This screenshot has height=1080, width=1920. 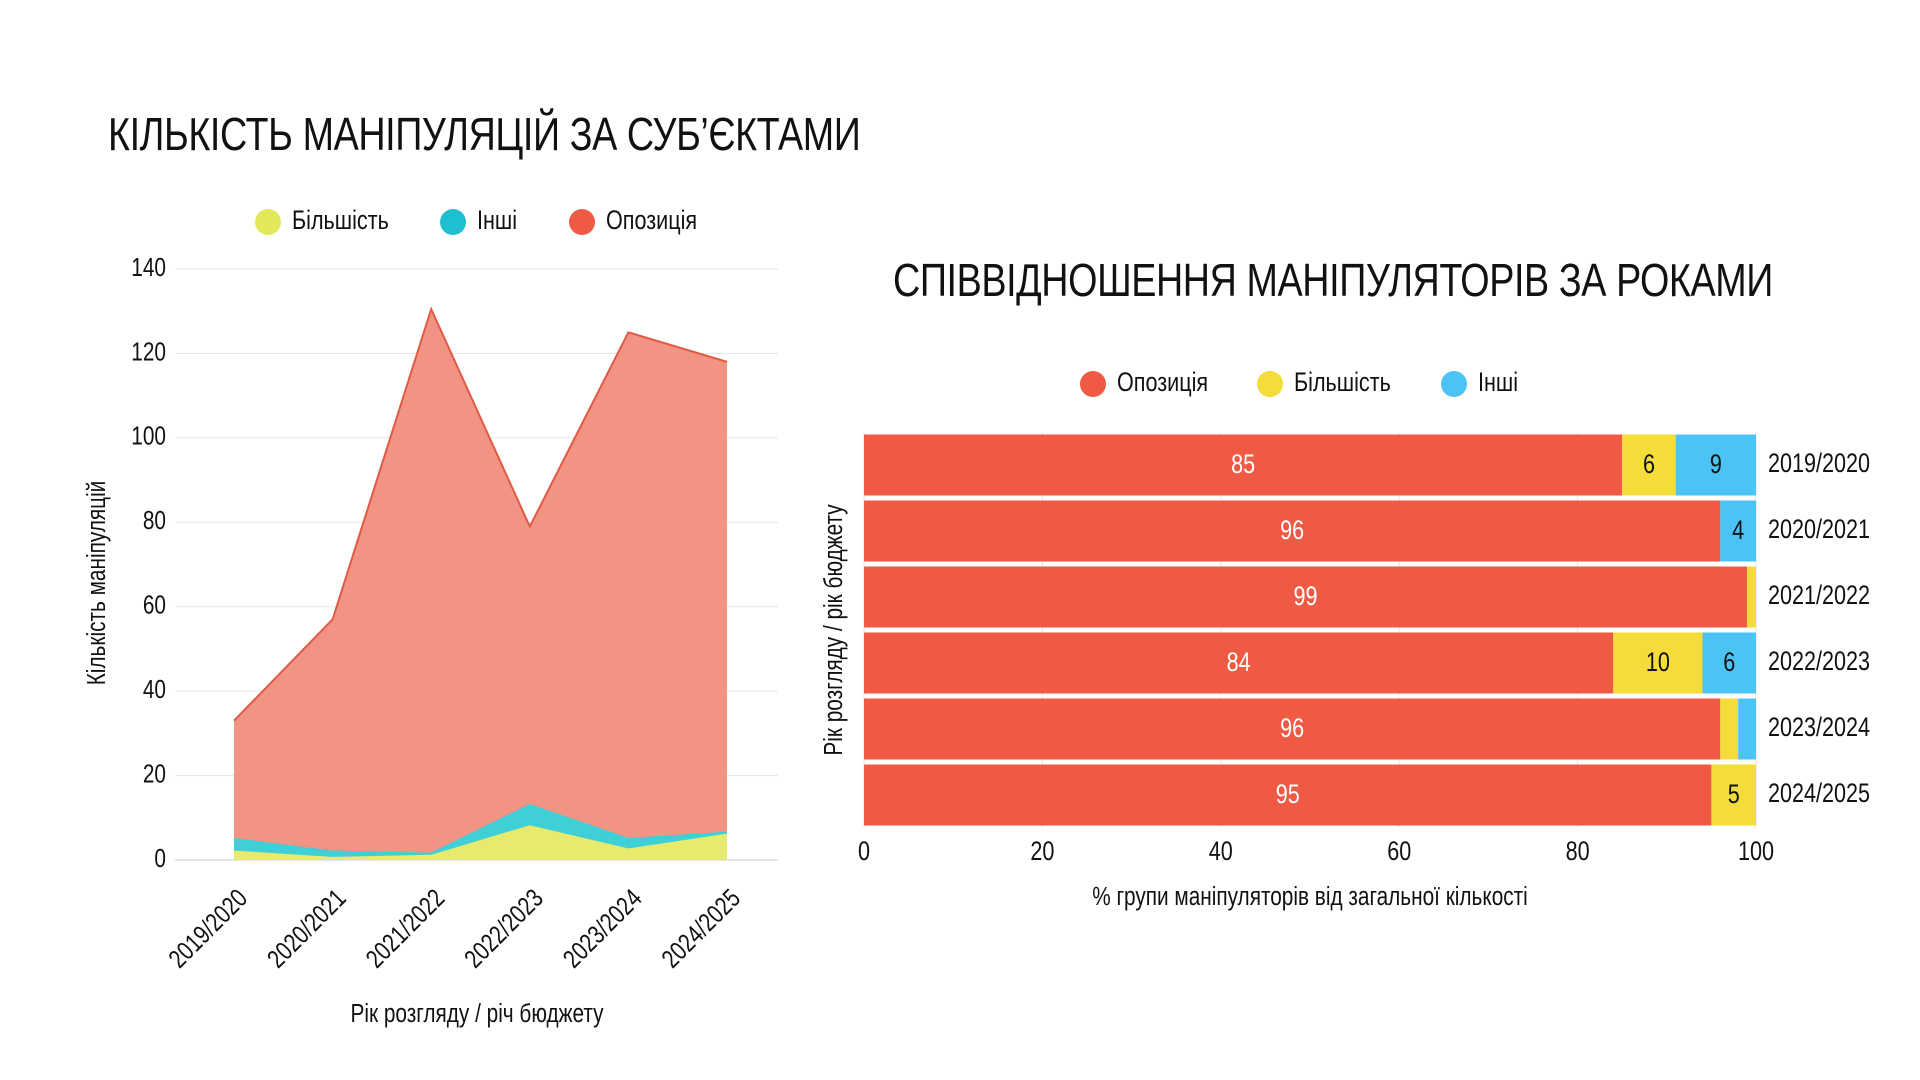 I want to click on y-axis-label: Рік розгляду / рік бюджету, so click(x=833, y=629).